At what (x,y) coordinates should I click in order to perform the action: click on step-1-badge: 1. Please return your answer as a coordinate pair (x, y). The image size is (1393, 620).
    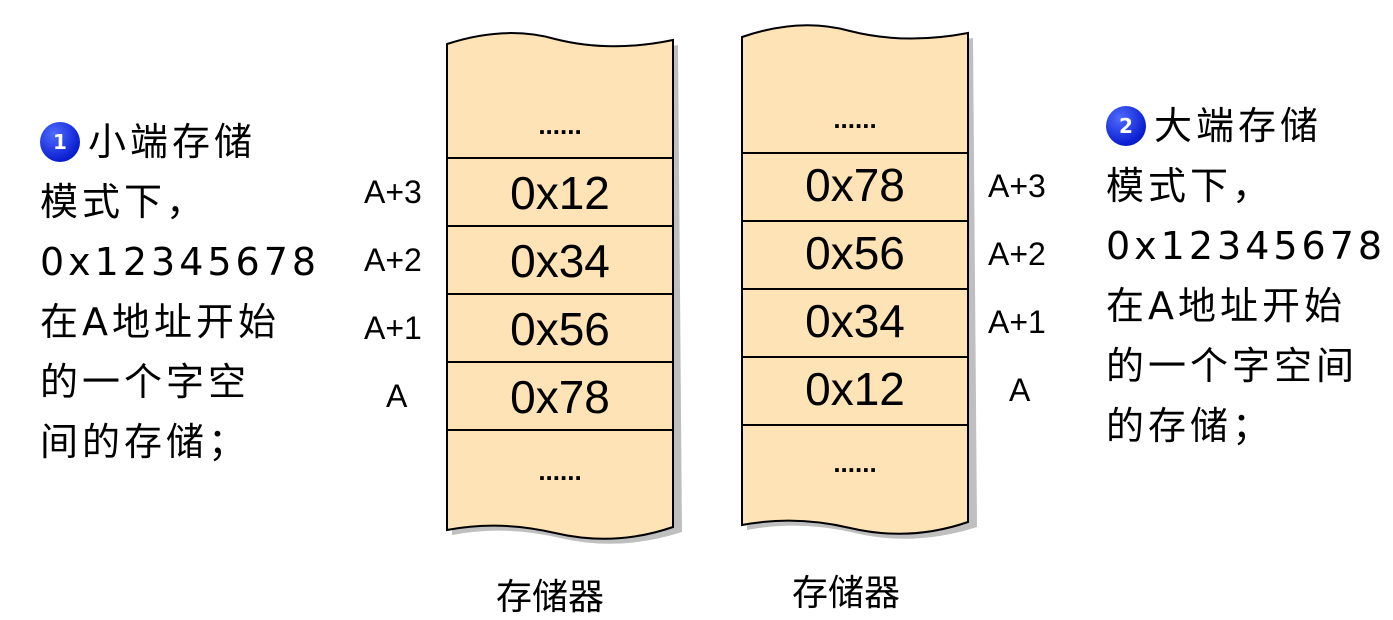
    Looking at the image, I should click on (60, 142).